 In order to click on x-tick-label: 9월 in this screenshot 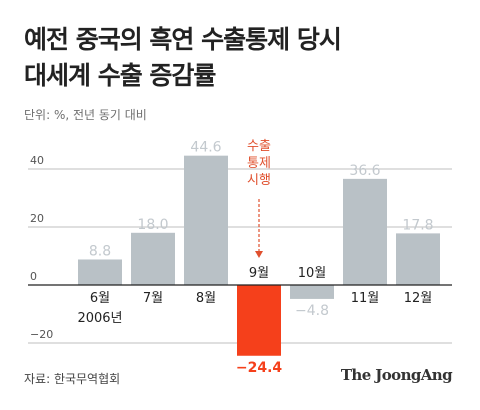, I will do `click(259, 273)`.